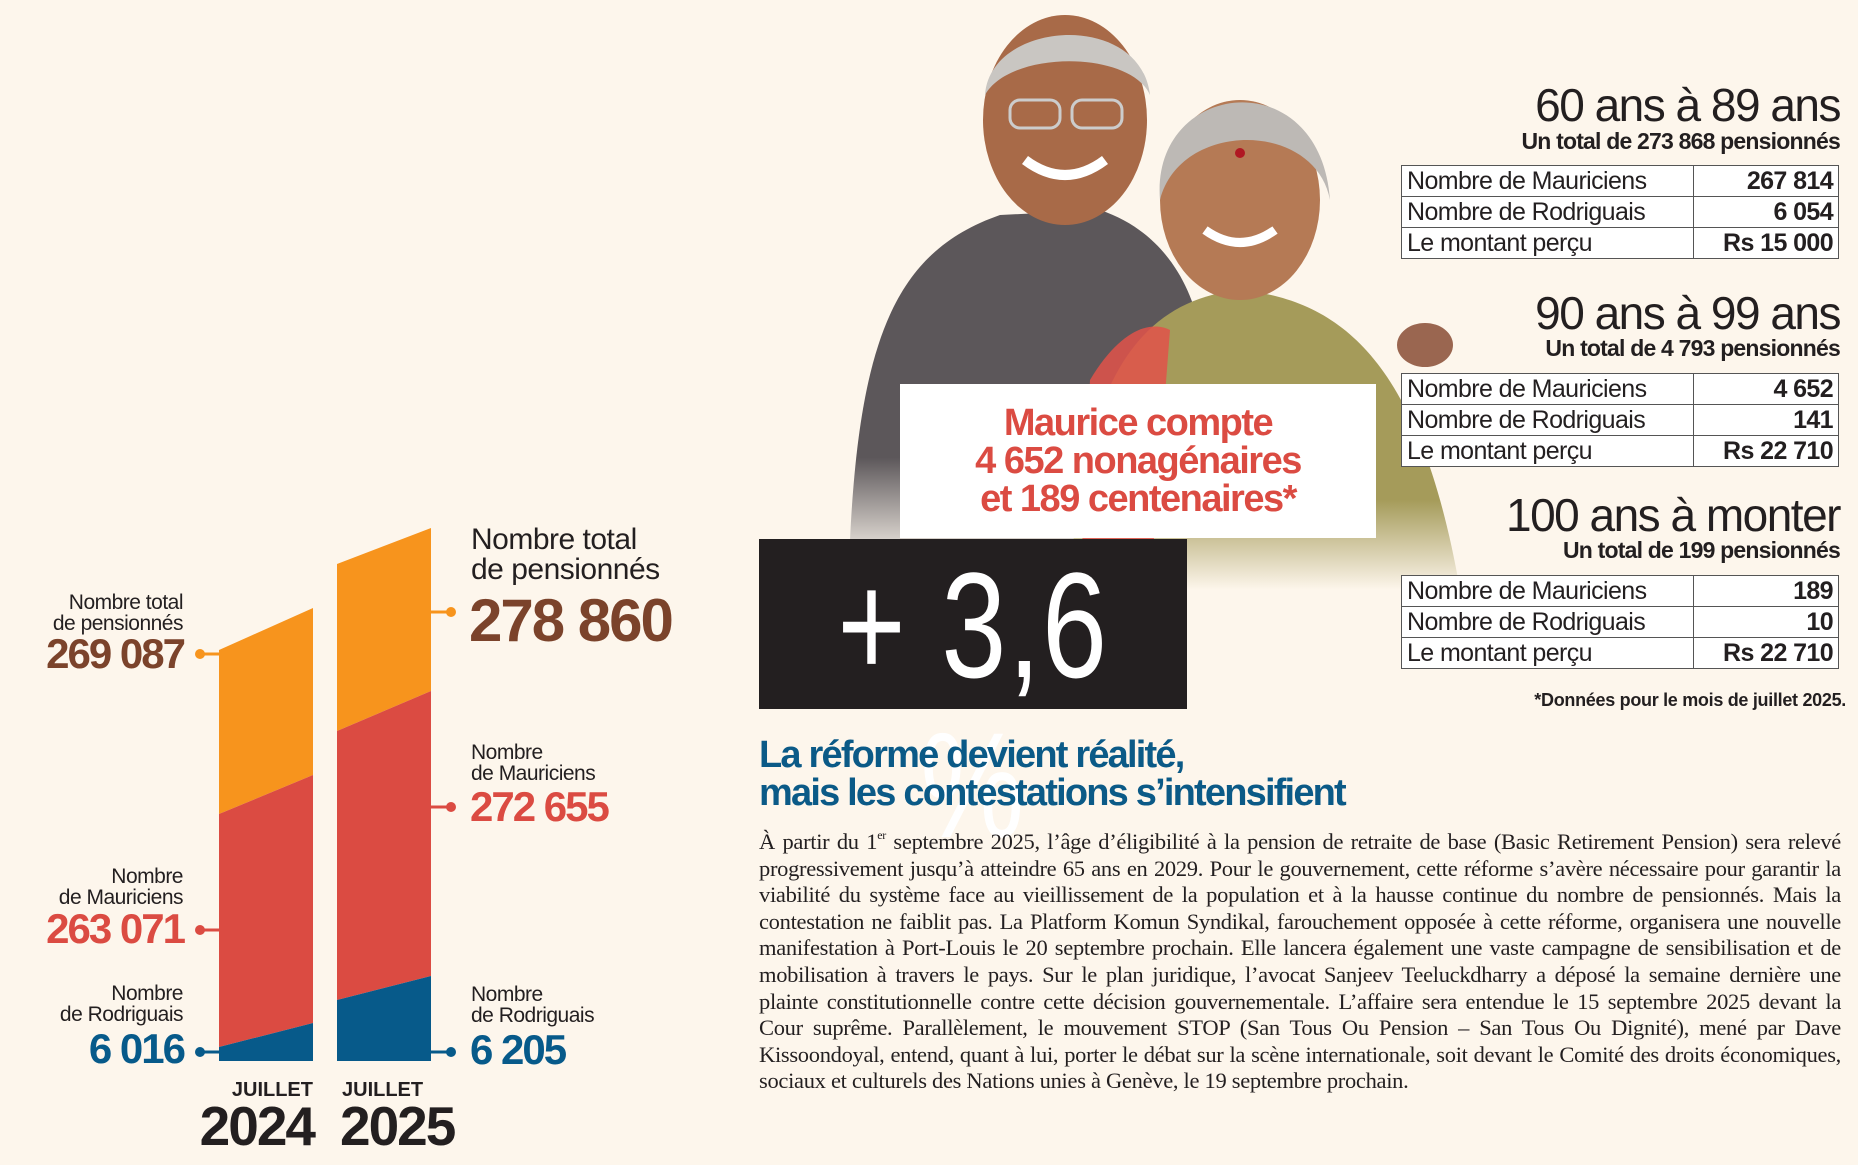 The width and height of the screenshot is (1858, 1165). Describe the element at coordinates (384, 629) in the screenshot. I see `bar-2025-total` at that location.